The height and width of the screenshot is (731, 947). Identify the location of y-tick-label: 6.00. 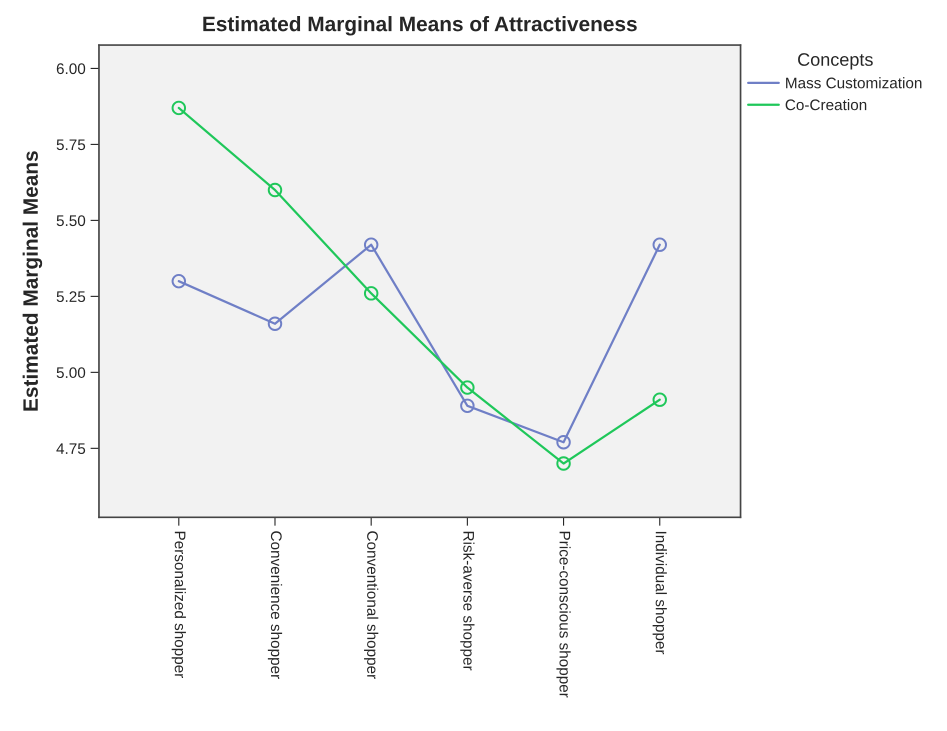
(71, 68).